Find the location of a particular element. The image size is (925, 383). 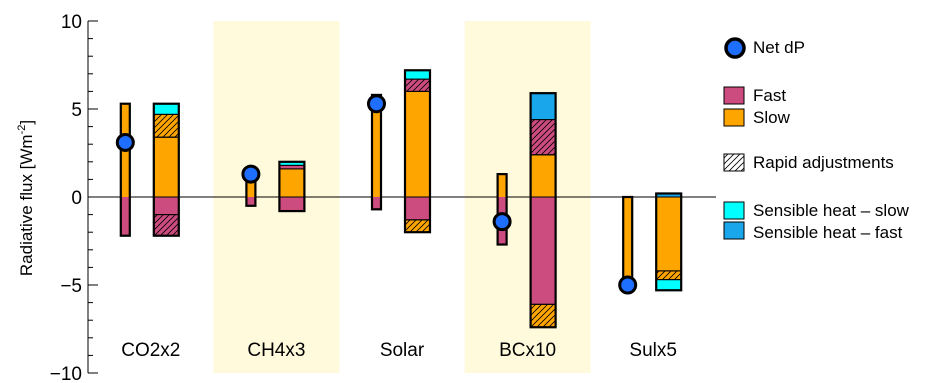

category-label-sulx5: Sulx5 is located at coordinates (653, 350).